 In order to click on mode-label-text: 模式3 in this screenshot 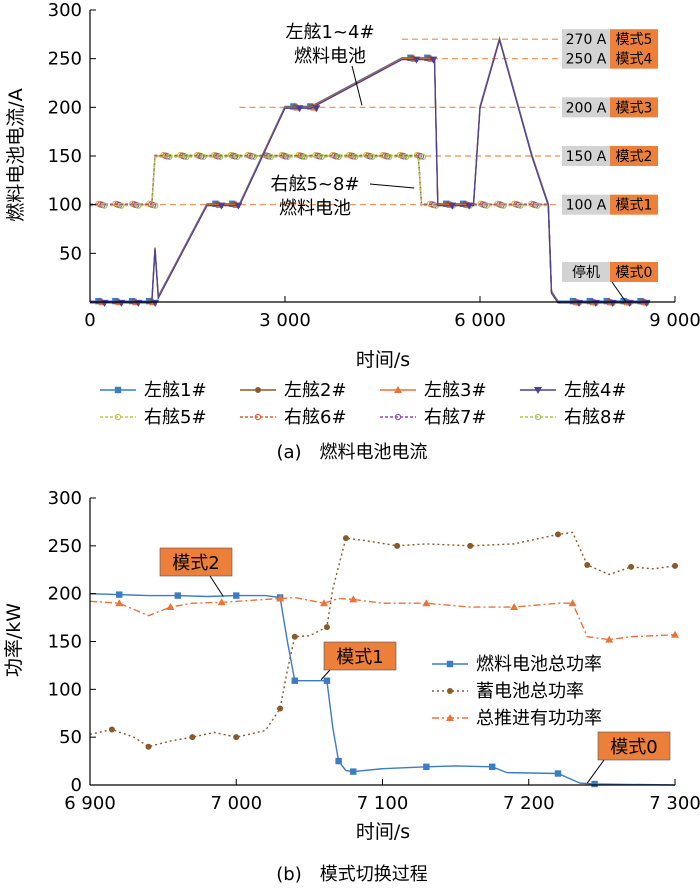, I will do `click(634, 108)`.